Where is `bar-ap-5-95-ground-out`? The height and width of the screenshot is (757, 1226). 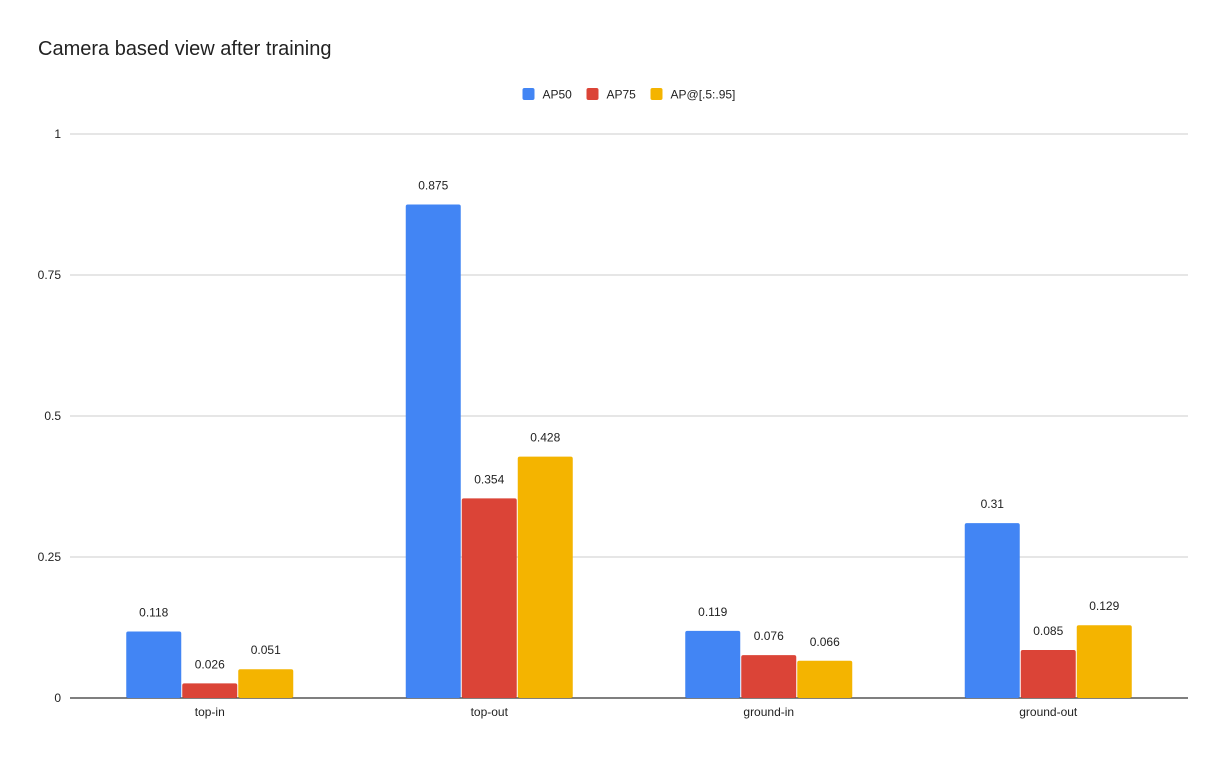 bar-ap-5-95-ground-out is located at coordinates (1104, 661).